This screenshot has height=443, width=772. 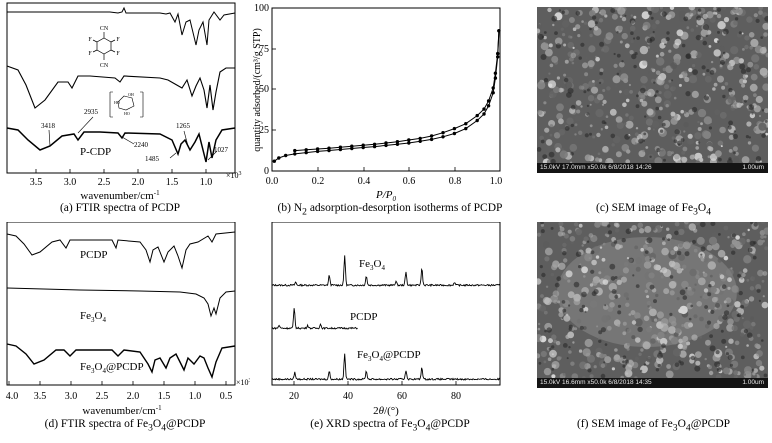 What do you see at coordinates (402, 396) in the screenshot?
I see `x-tick-label: 60` at bounding box center [402, 396].